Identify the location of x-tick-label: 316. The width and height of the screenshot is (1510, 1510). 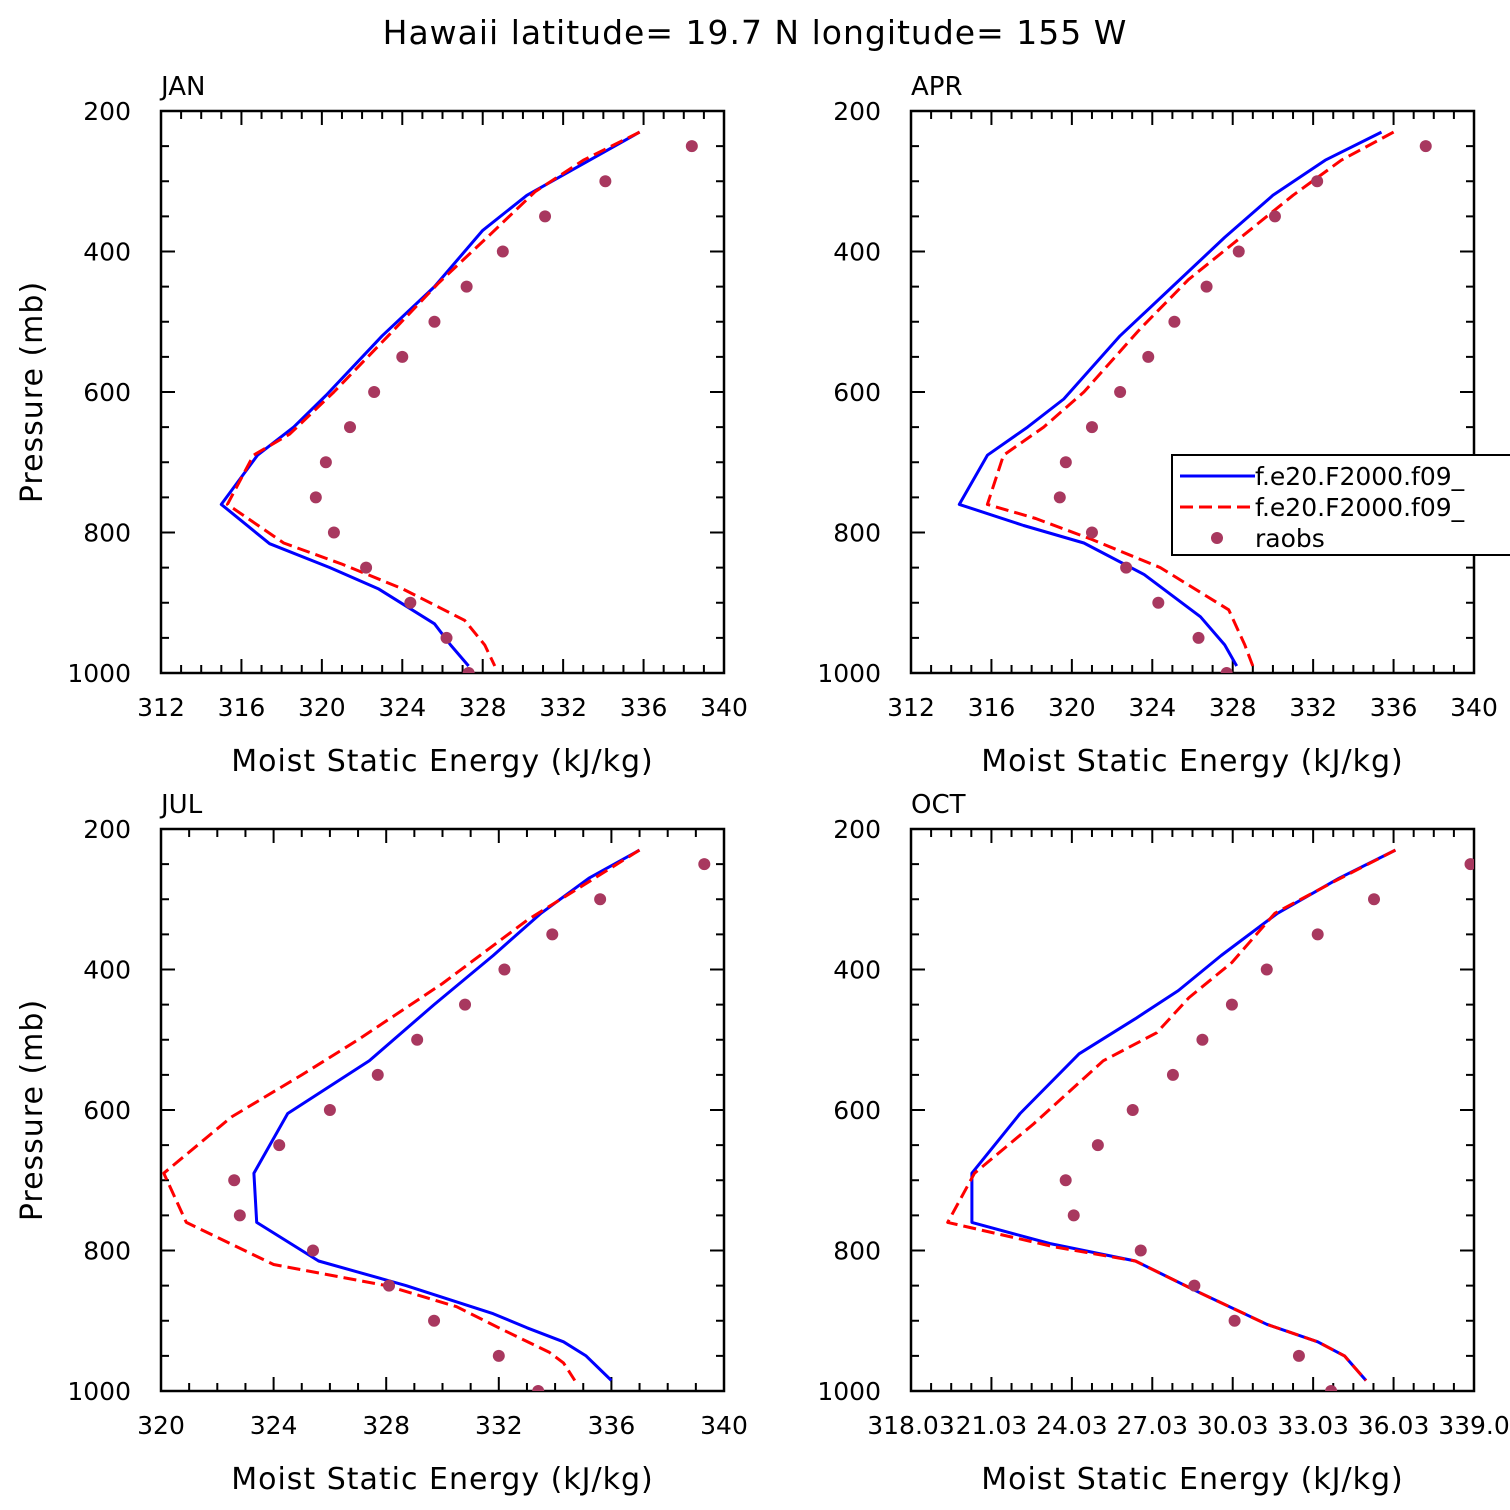
(992, 707).